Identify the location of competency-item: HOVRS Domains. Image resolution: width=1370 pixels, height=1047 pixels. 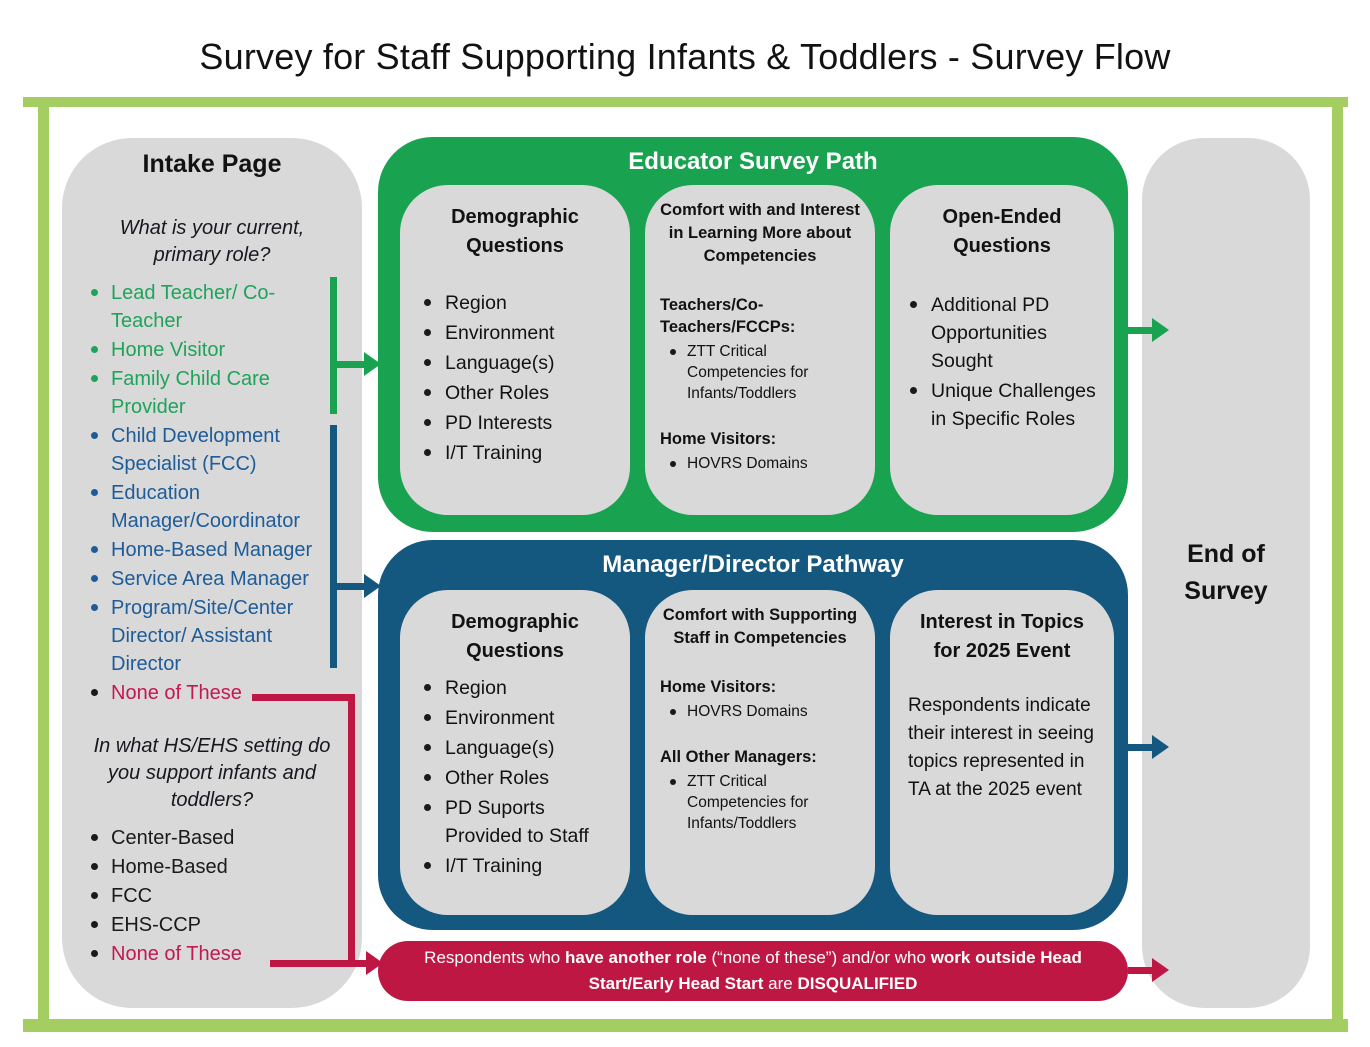
(764, 711).